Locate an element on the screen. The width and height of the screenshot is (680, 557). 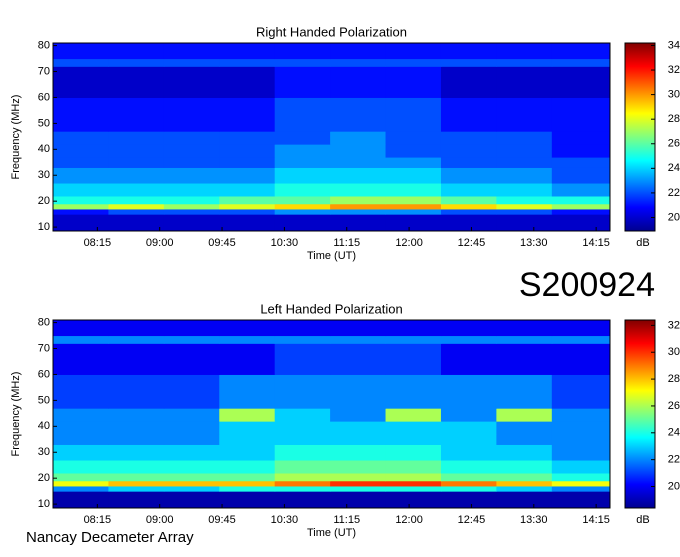
x-tick-label: 08:15 is located at coordinates (98, 520).